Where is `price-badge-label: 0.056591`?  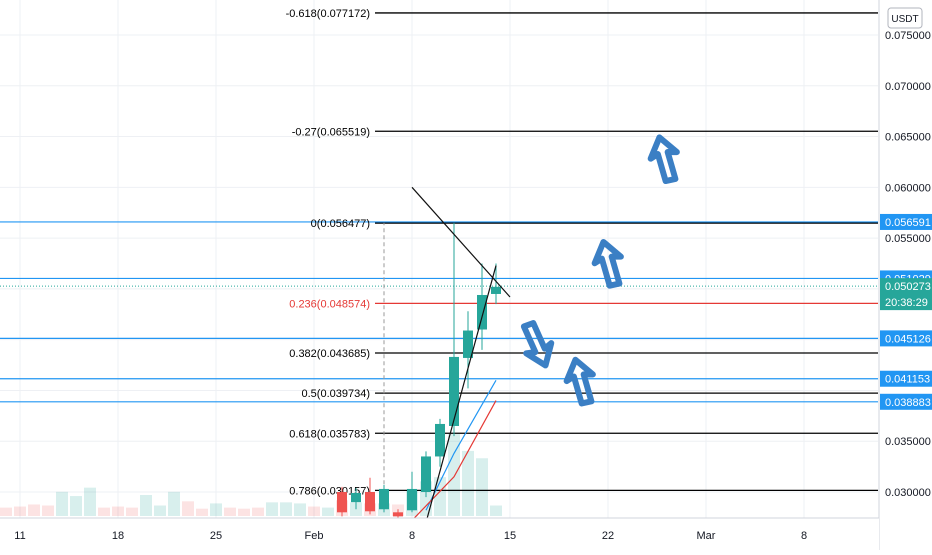 price-badge-label: 0.056591 is located at coordinates (908, 223).